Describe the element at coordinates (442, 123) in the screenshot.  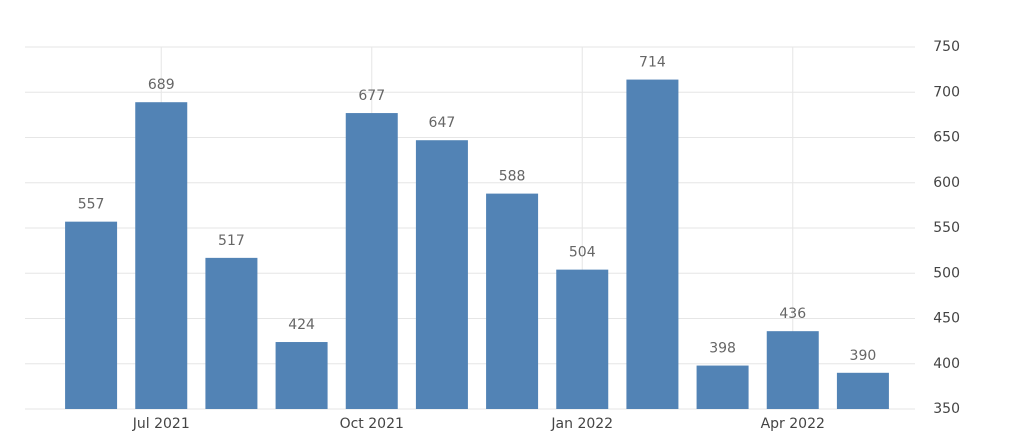
I see `value-label: 647` at that location.